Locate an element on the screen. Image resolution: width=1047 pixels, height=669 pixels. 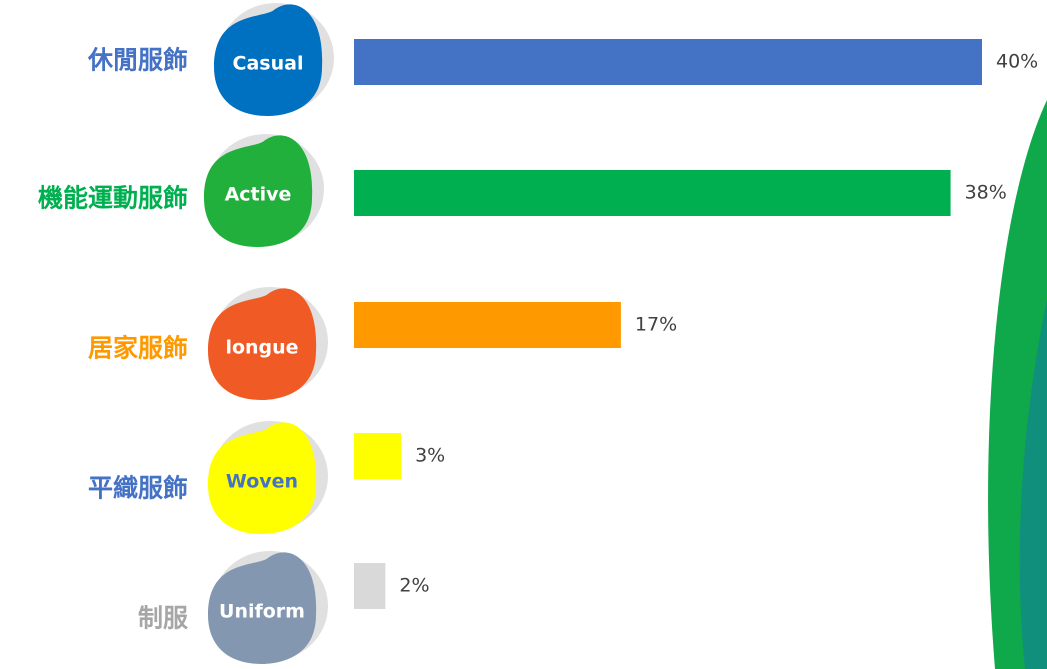
category-label: 休閒服飾 is located at coordinates (137, 60).